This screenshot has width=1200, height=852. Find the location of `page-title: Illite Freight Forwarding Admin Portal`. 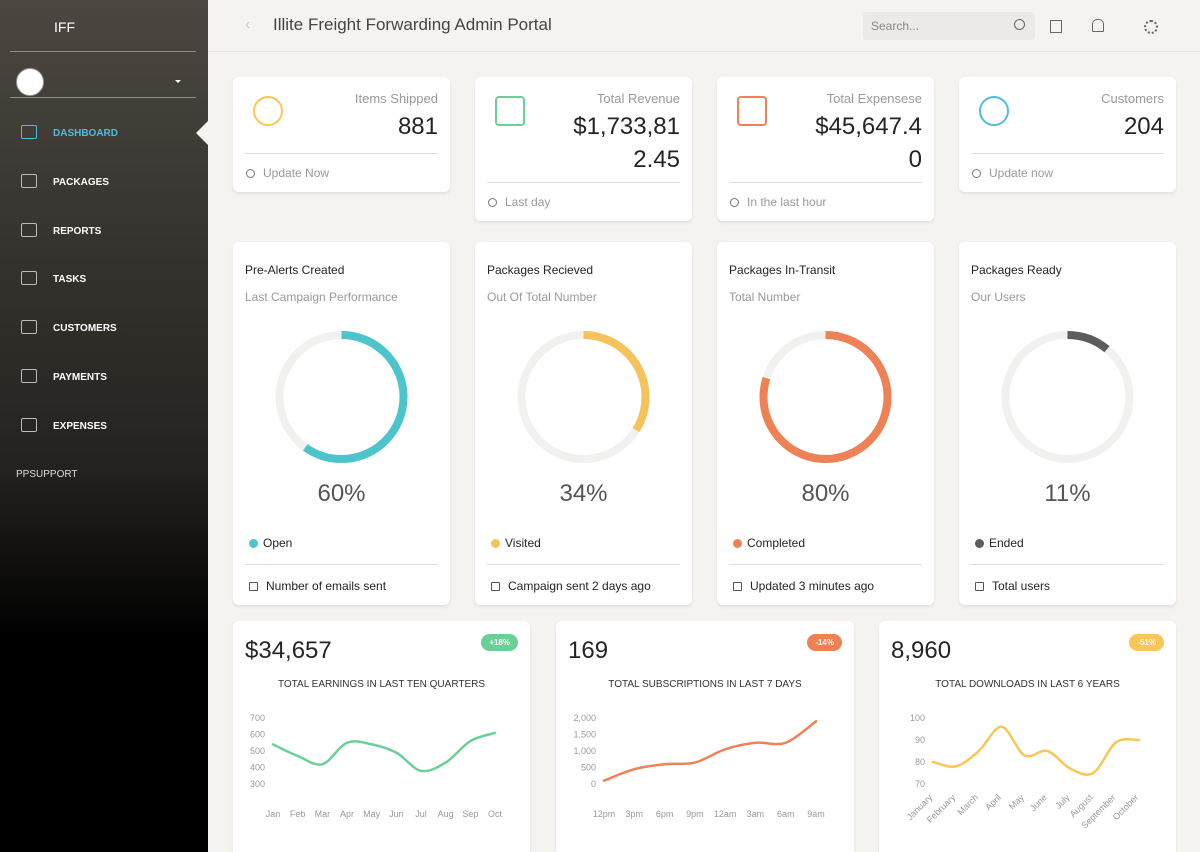

page-title: Illite Freight Forwarding Admin Portal is located at coordinates (412, 24).